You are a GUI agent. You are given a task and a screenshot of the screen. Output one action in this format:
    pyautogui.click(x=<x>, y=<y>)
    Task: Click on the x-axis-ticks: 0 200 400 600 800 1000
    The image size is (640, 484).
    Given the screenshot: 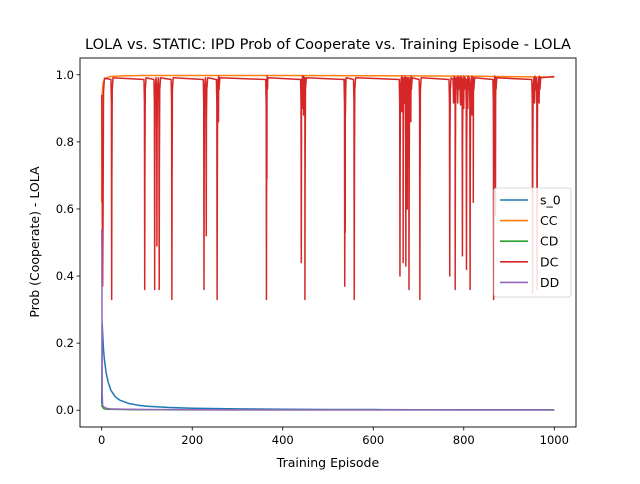 What is the action you would take?
    pyautogui.click(x=333, y=437)
    